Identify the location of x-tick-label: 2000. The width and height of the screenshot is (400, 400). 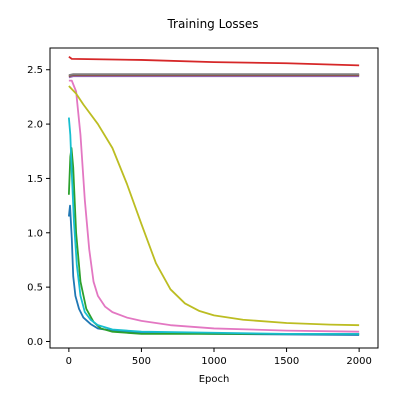
(358, 361).